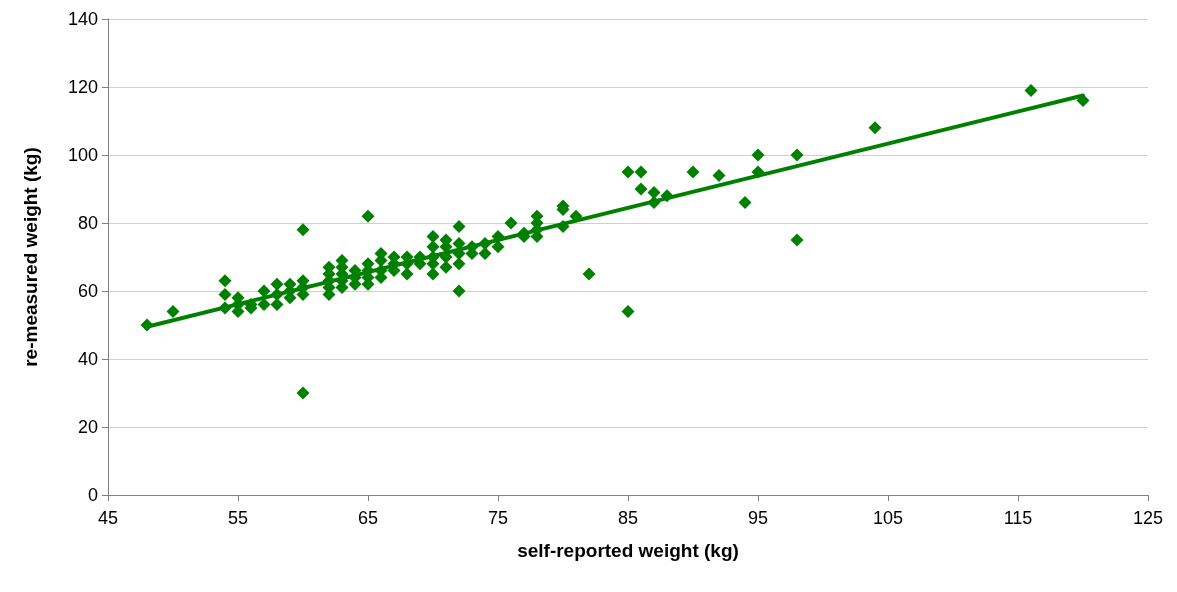 The width and height of the screenshot is (1177, 592). What do you see at coordinates (888, 518) in the screenshot?
I see `x-tick-label: 105` at bounding box center [888, 518].